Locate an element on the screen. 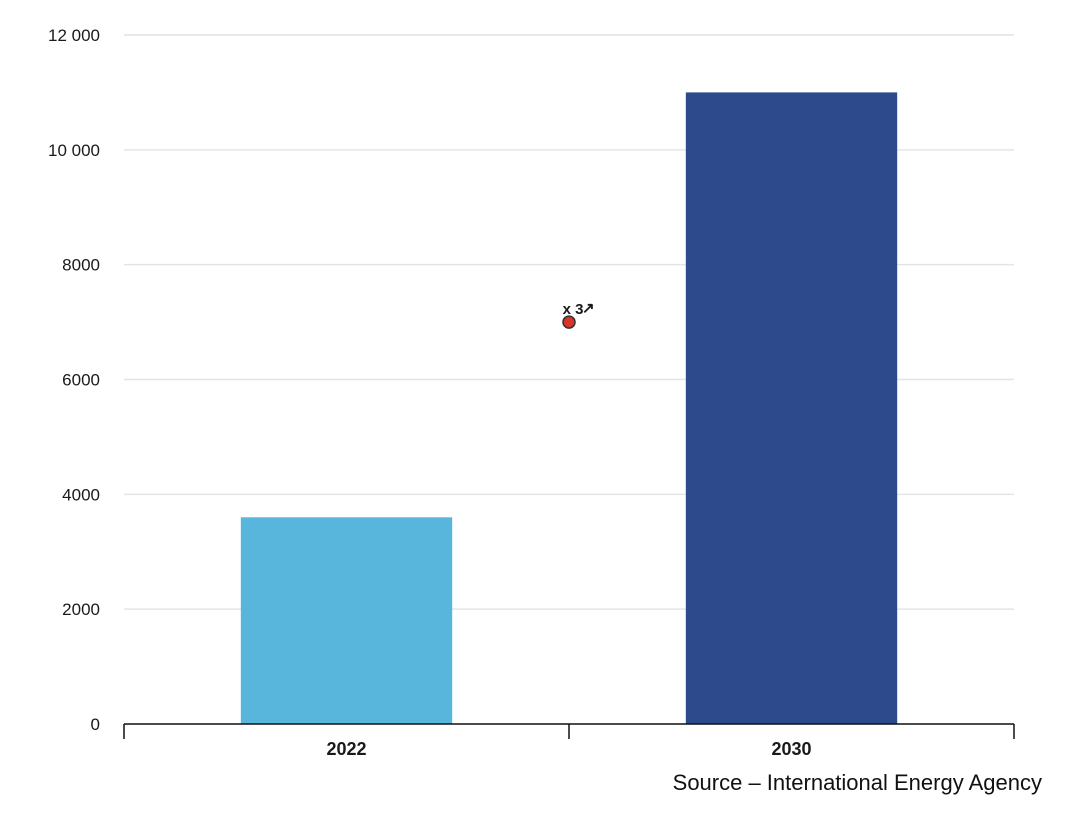 The height and width of the screenshot is (818, 1090). x-tick-label: 2022 is located at coordinates (346, 749).